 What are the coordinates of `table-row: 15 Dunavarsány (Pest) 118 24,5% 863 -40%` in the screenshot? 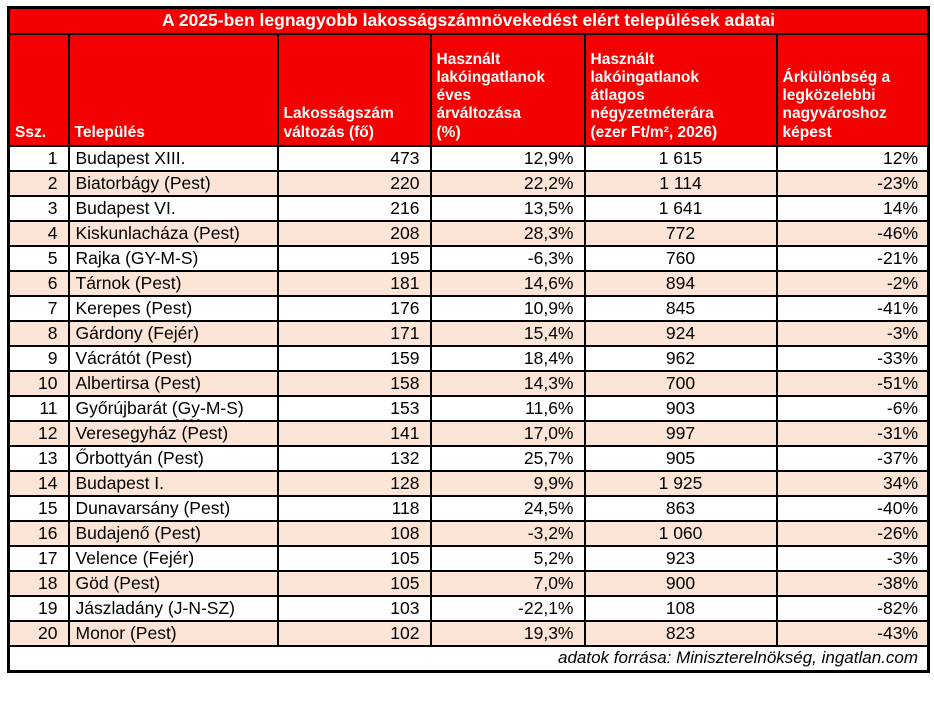 It's located at (468, 508).